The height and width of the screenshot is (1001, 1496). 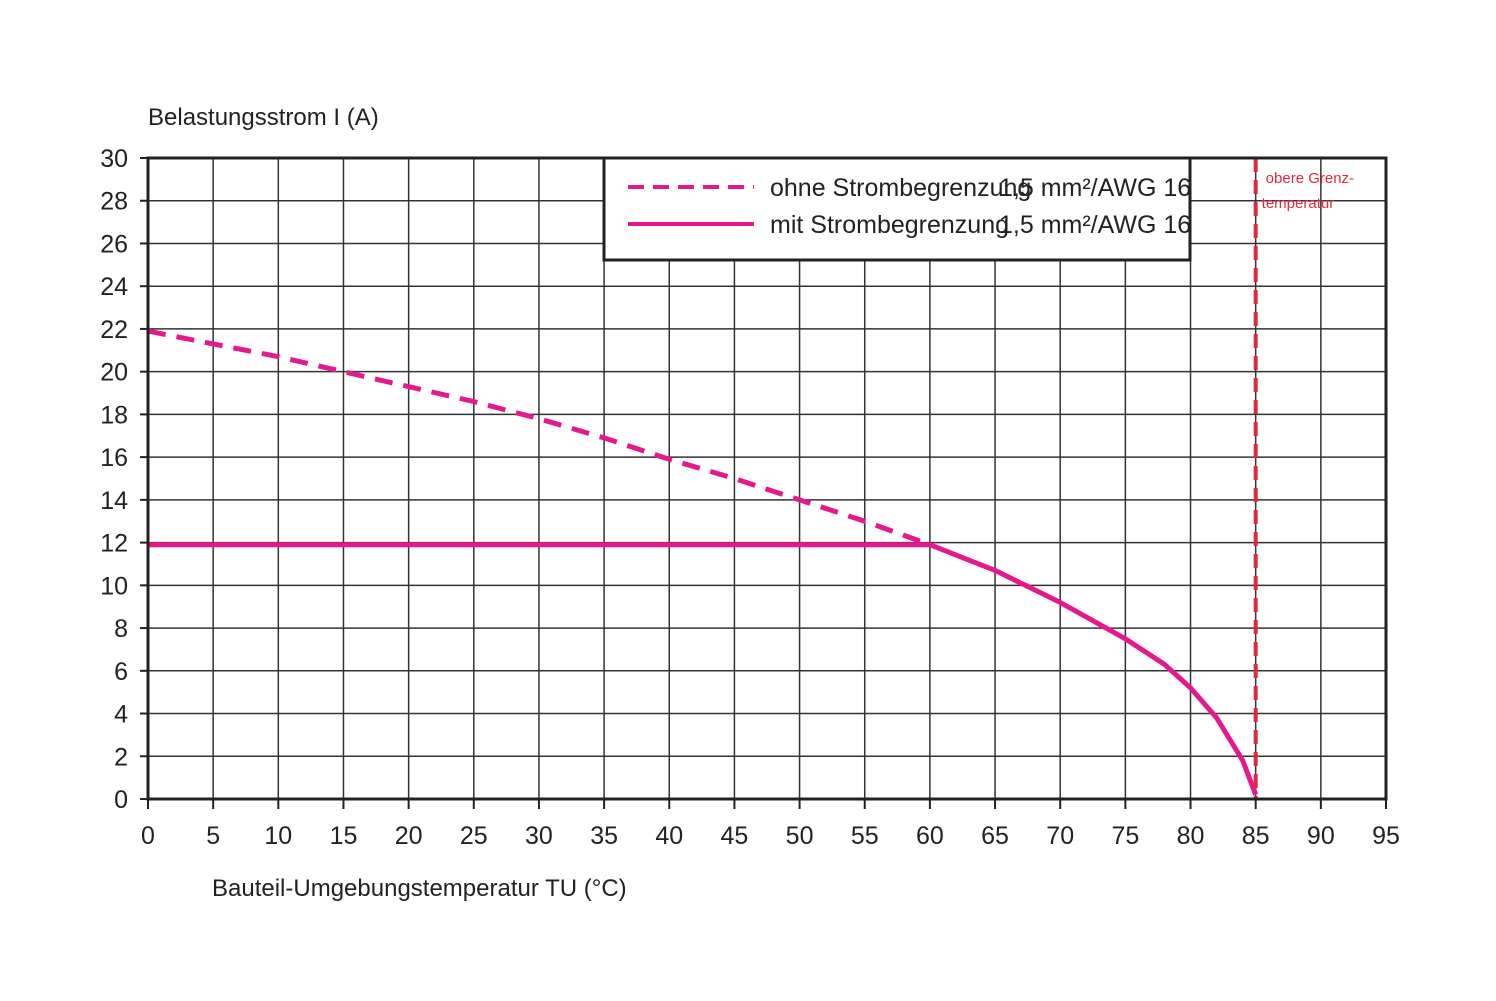 What do you see at coordinates (114, 202) in the screenshot?
I see `y-tick-label: 28` at bounding box center [114, 202].